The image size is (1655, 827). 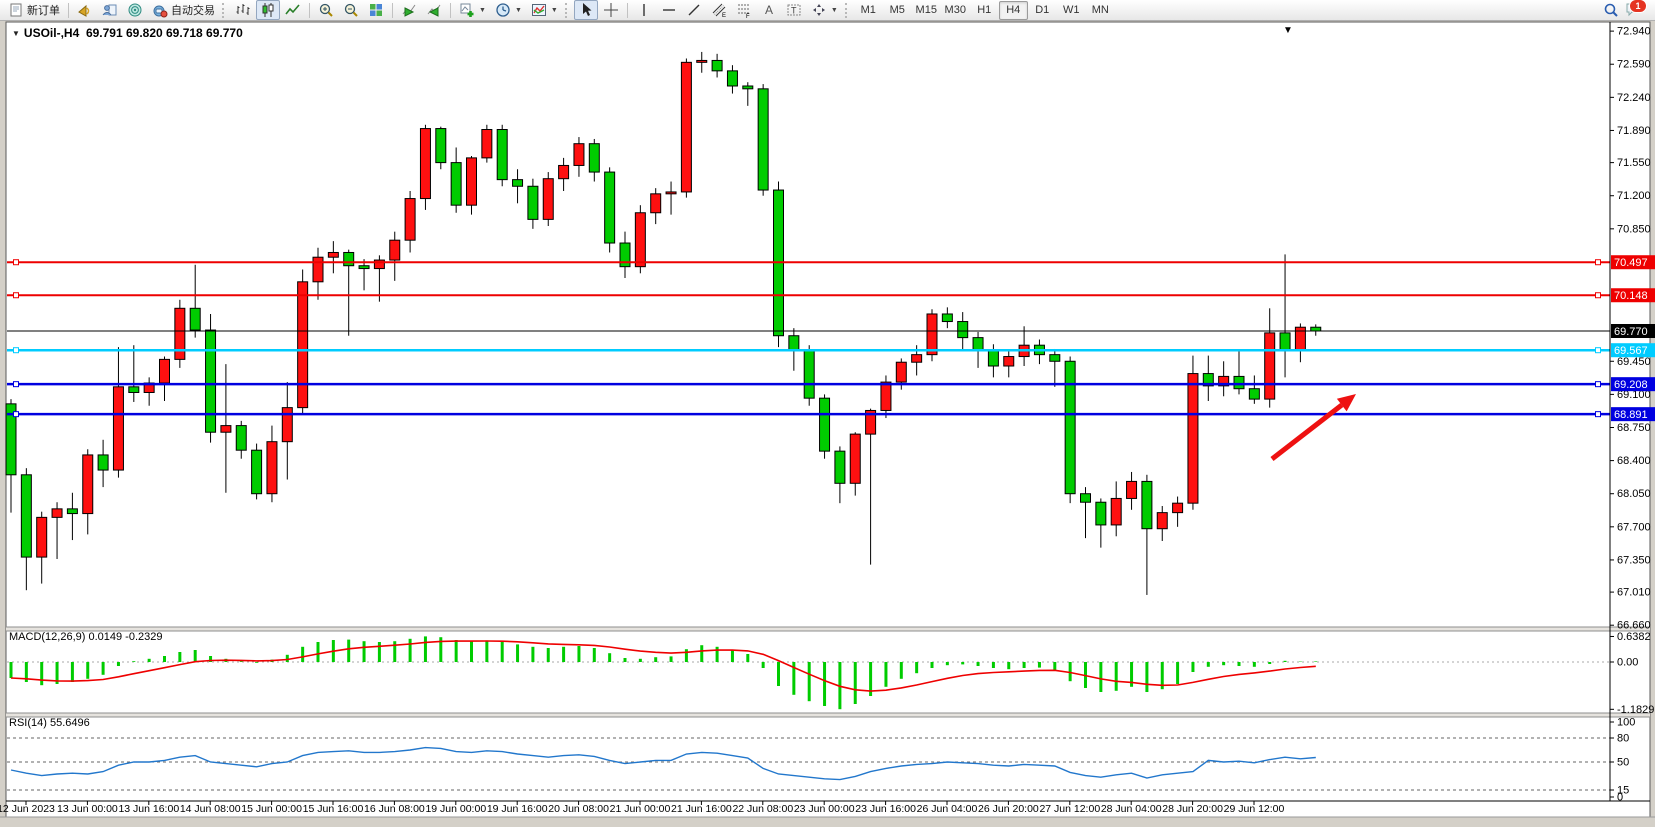 I want to click on chat-button: 1, so click(x=1636, y=9).